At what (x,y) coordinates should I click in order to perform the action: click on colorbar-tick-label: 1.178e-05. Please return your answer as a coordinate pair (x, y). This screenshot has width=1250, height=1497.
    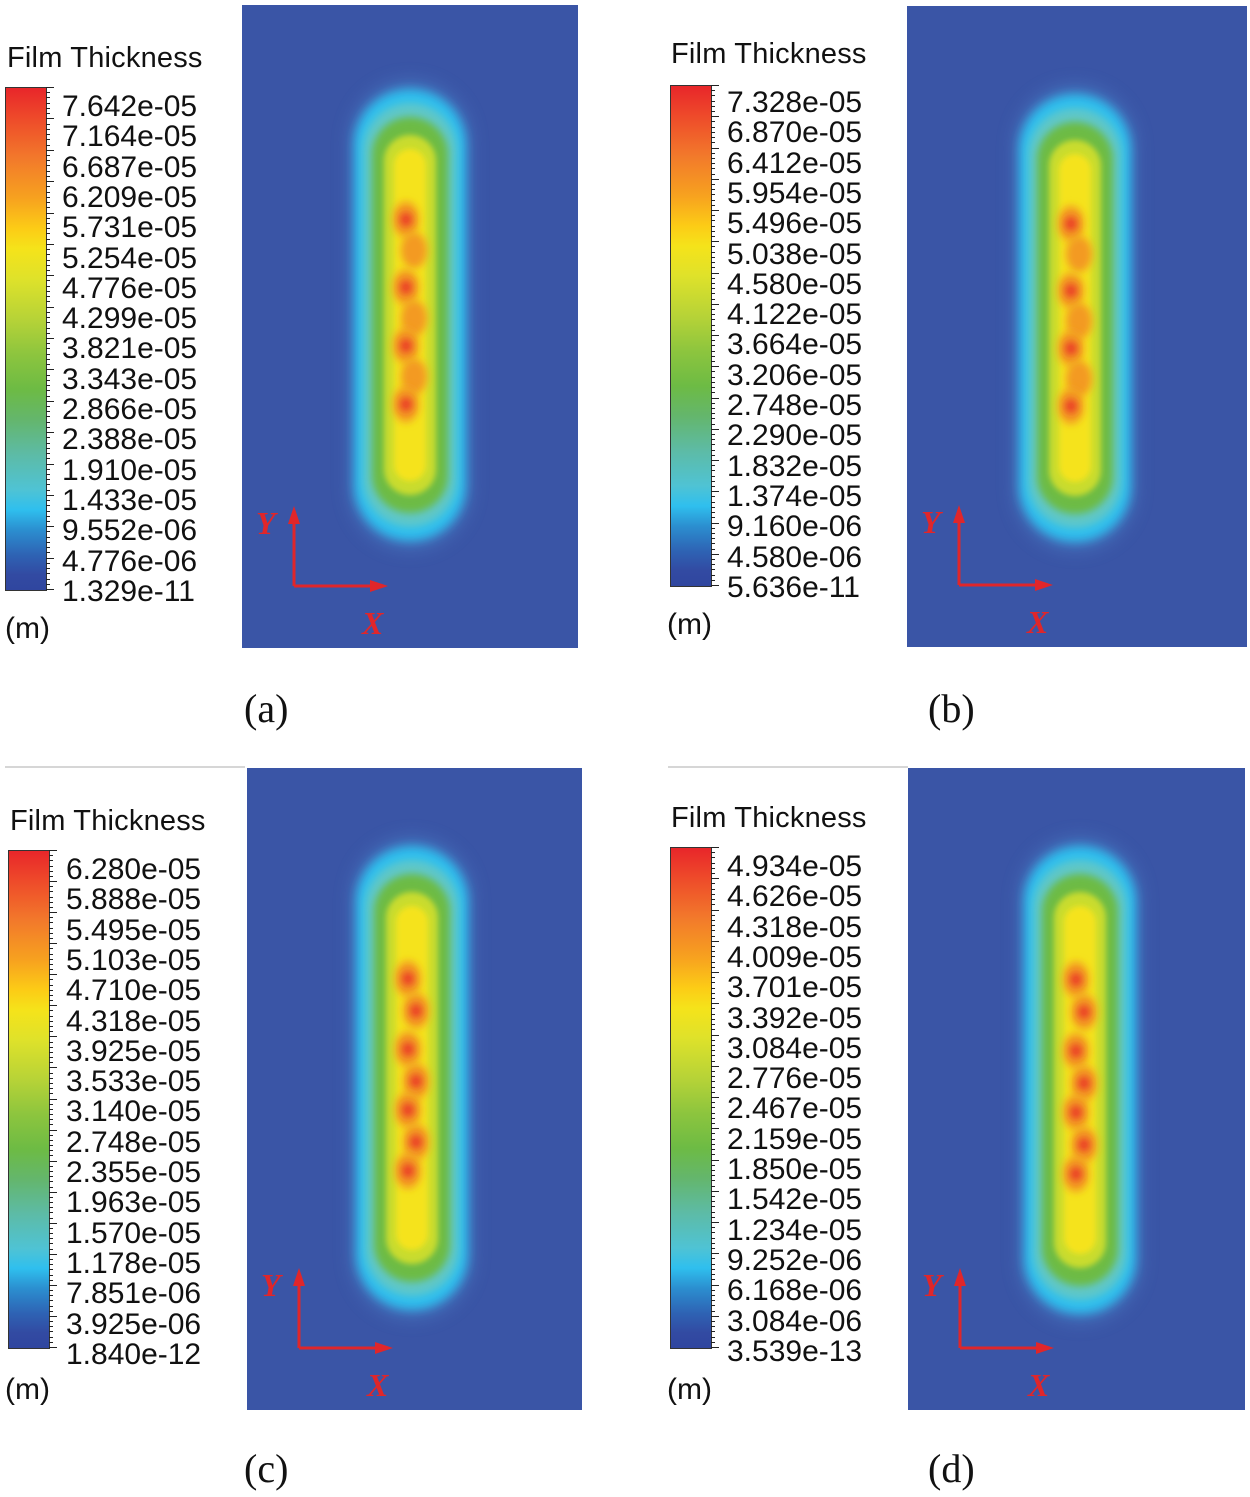
    Looking at the image, I should click on (134, 1263).